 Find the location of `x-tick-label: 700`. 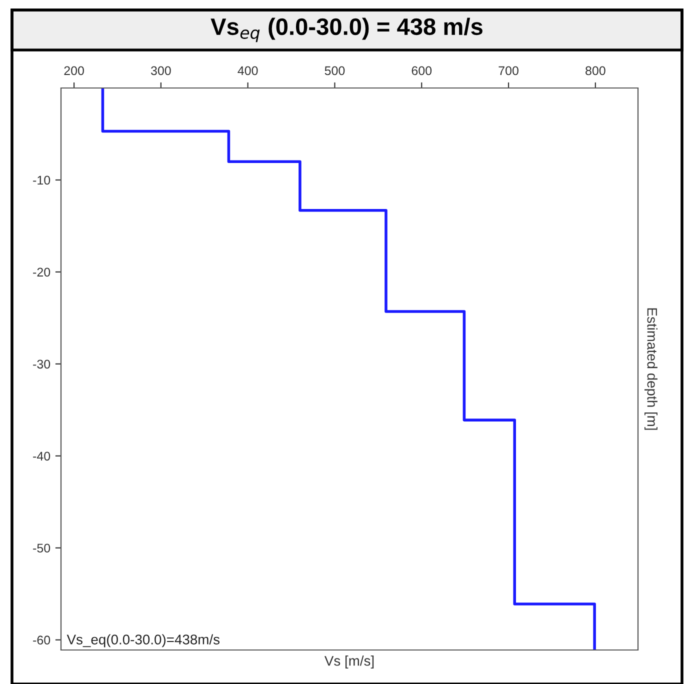

x-tick-label: 700 is located at coordinates (508, 71).